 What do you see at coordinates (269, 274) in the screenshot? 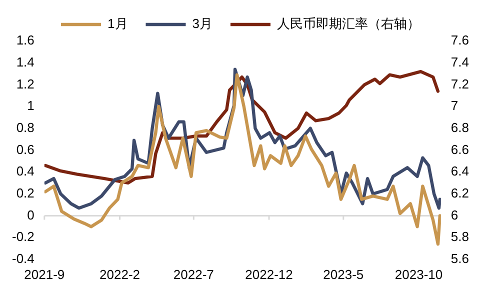
I see `x-tick-label: 2022-12` at bounding box center [269, 274].